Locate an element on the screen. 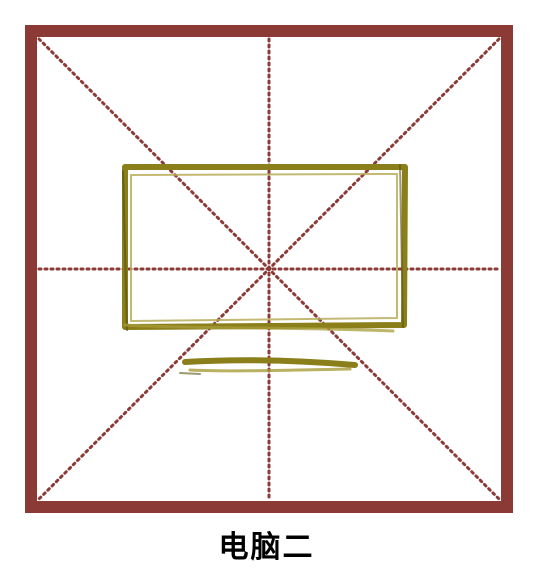 The image size is (533, 580). monitor-screen-inner-stroke is located at coordinates (264, 247).